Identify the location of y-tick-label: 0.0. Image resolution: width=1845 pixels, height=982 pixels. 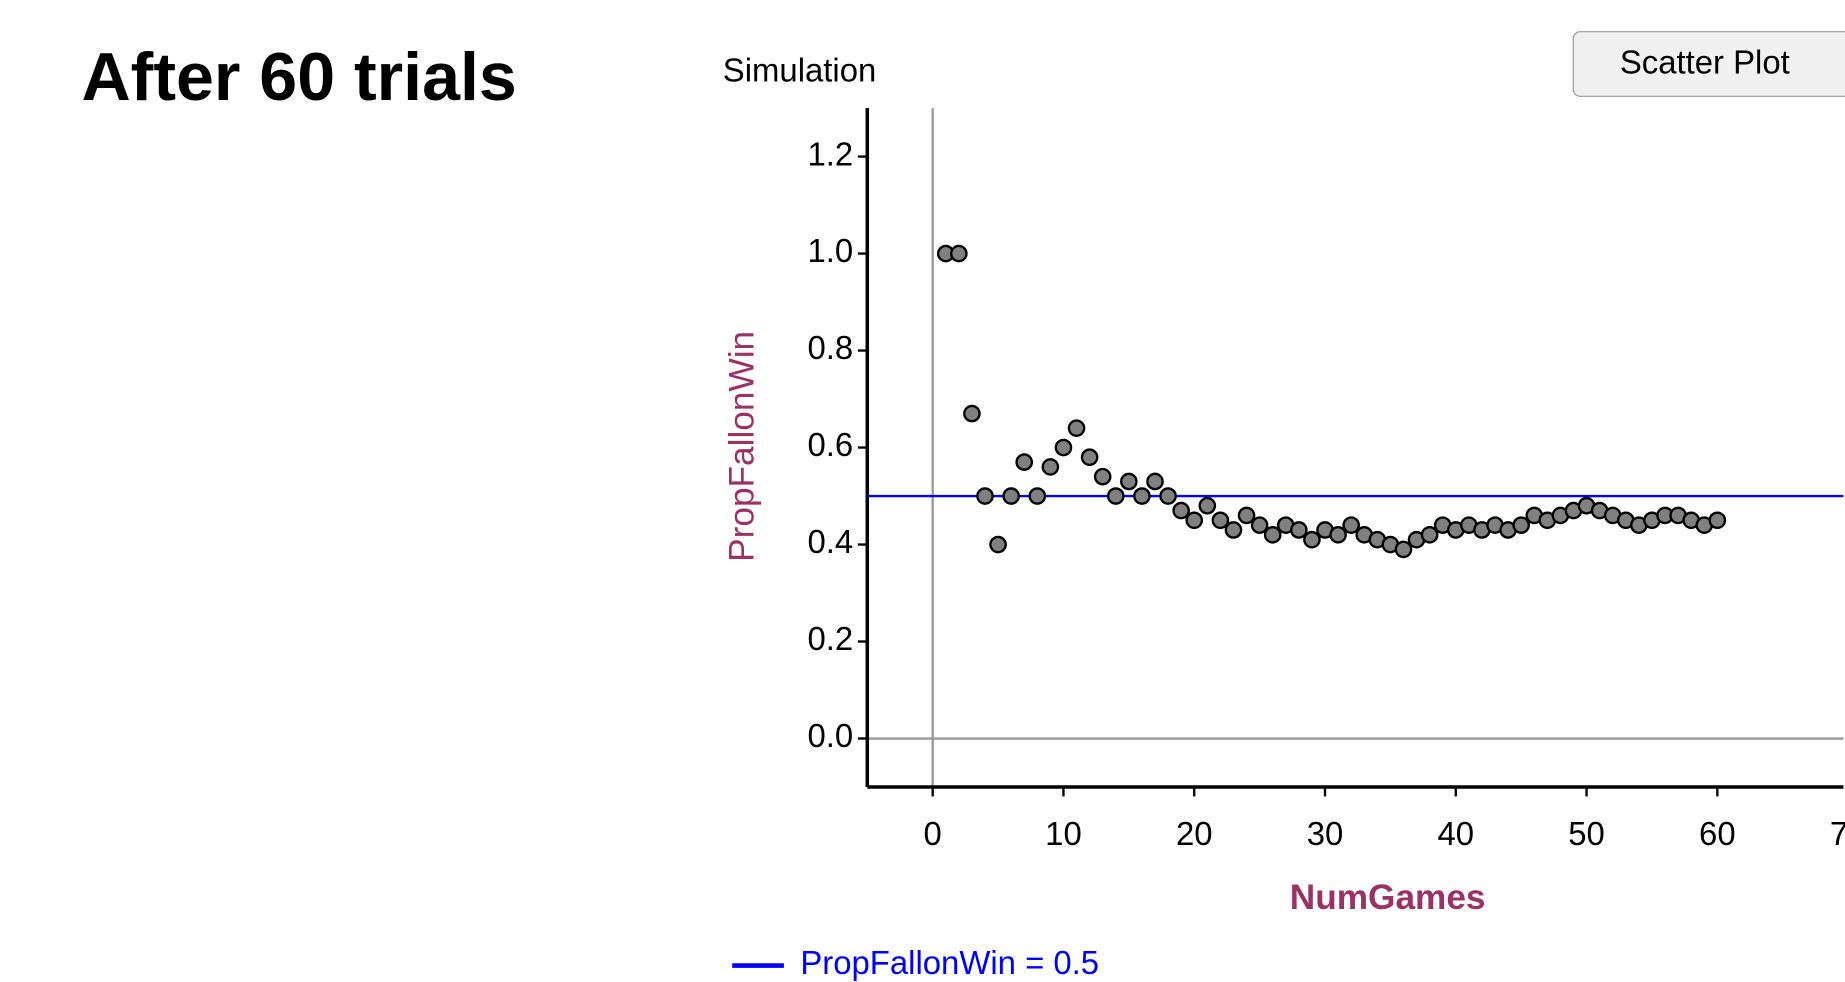
(830, 735).